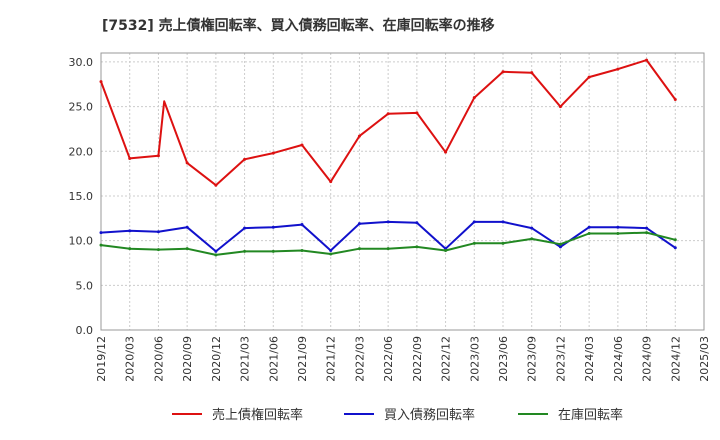 Image resolution: width=720 pixels, height=440 pixels. What do you see at coordinates (257, 415) in the screenshot?
I see `legend-label: 売上債権回転率` at bounding box center [257, 415].